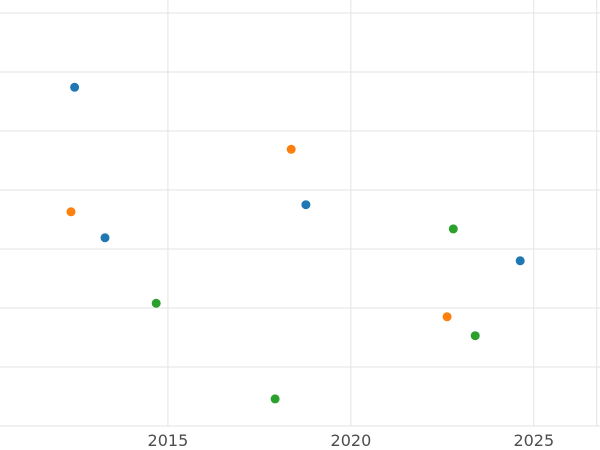 The height and width of the screenshot is (450, 600). I want to click on x-tick-label: 2020, so click(351, 440).